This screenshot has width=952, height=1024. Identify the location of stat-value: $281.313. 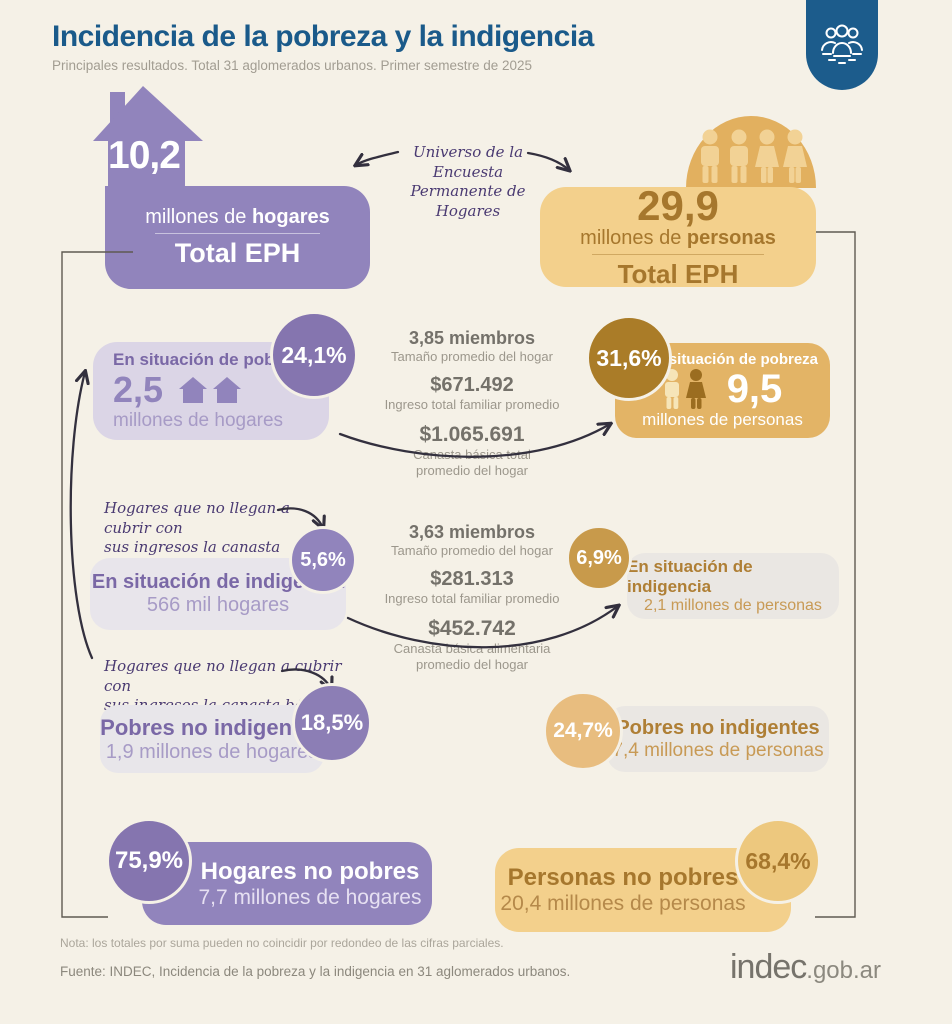
(472, 579).